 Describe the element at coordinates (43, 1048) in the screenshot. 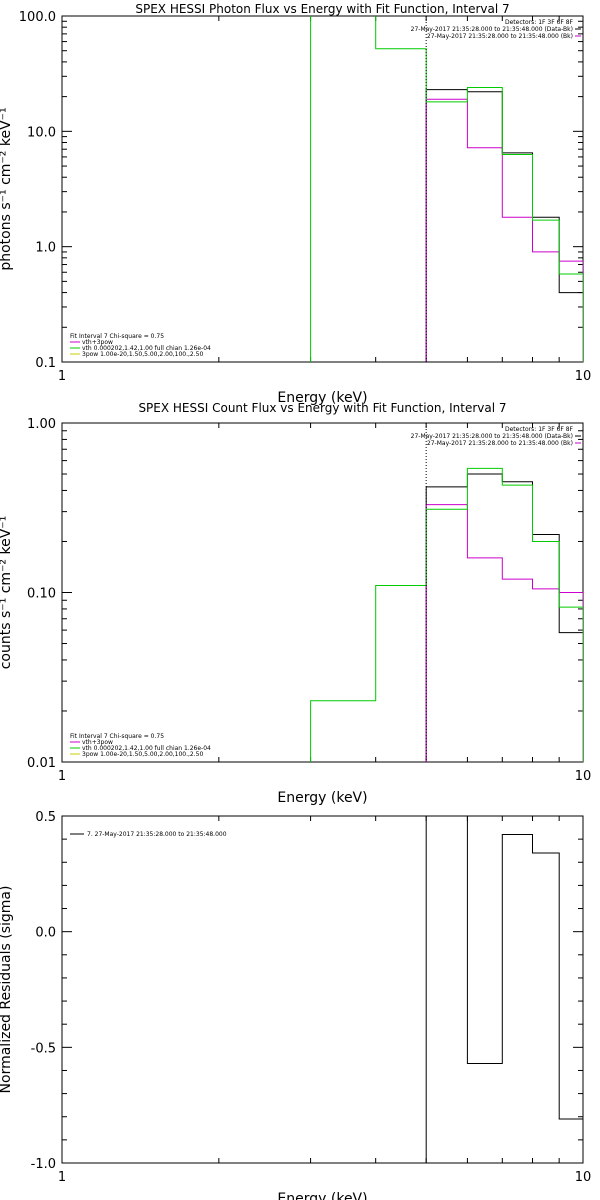

I see `y-tick-label: -0.5` at that location.